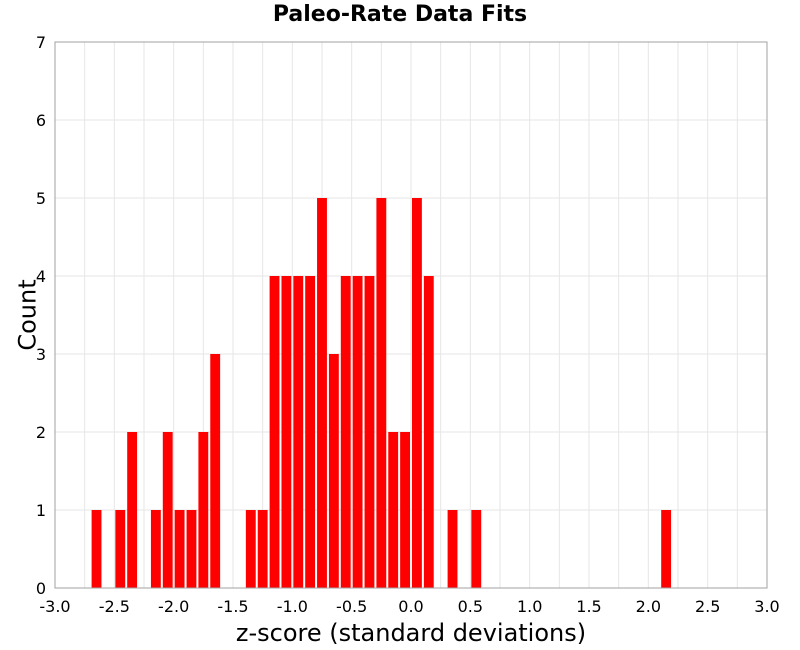 The image size is (800, 650). I want to click on y-tick-labels: 0 1 2 3 4 5 6 7, so click(41, 315).